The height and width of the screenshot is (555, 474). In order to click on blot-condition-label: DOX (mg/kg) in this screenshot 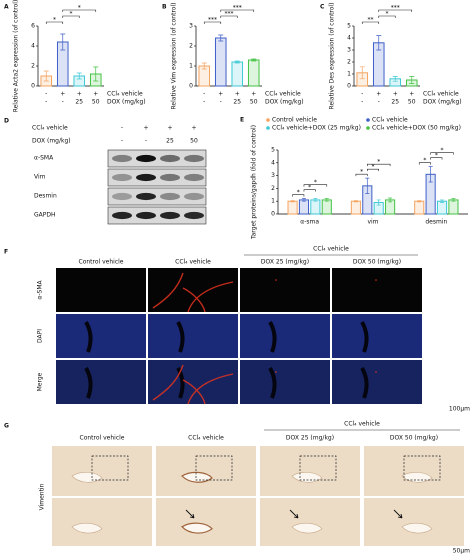, I will do `click(51, 141)`.